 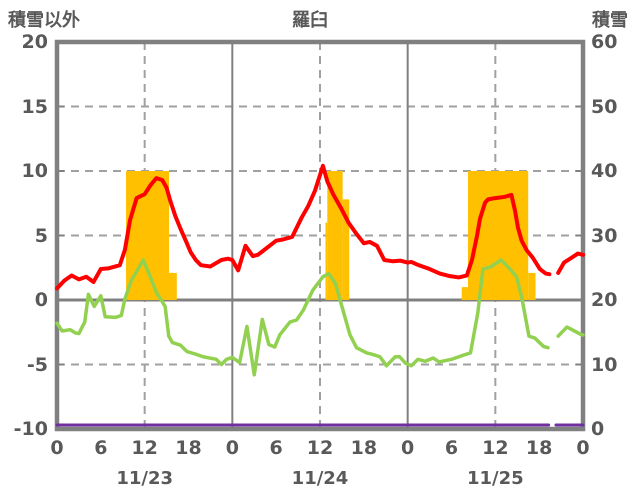 I want to click on temperature-line, so click(x=570, y=263).